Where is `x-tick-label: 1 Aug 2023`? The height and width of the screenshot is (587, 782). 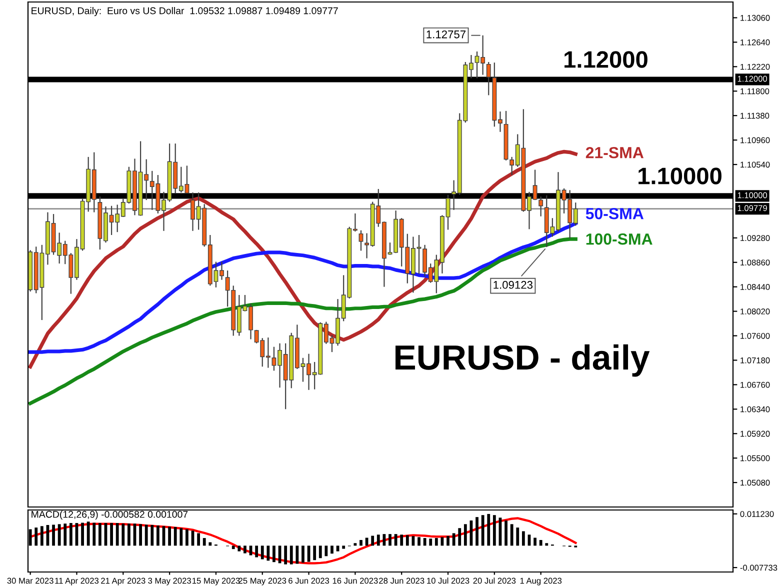
x-tick-label: 1 Aug 2023 is located at coordinates (541, 582).